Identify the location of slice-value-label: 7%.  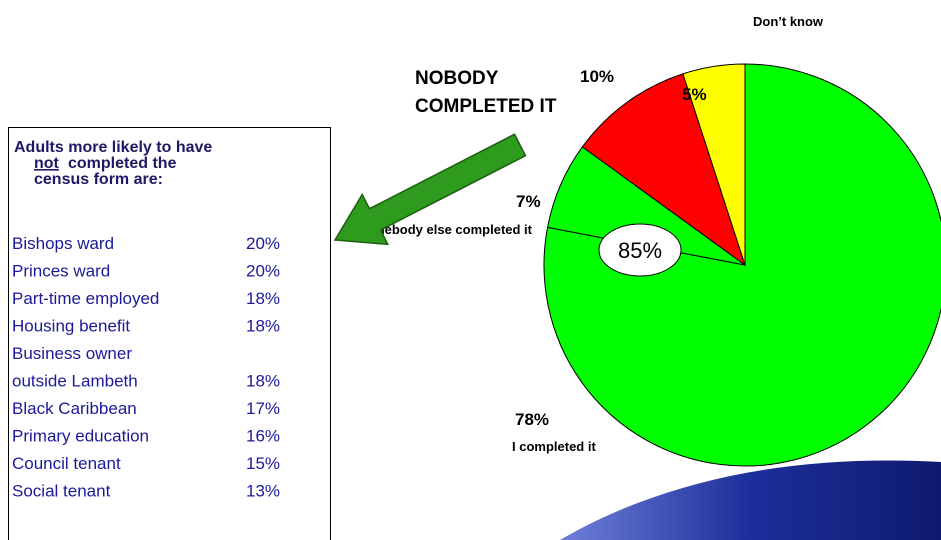
(528, 201).